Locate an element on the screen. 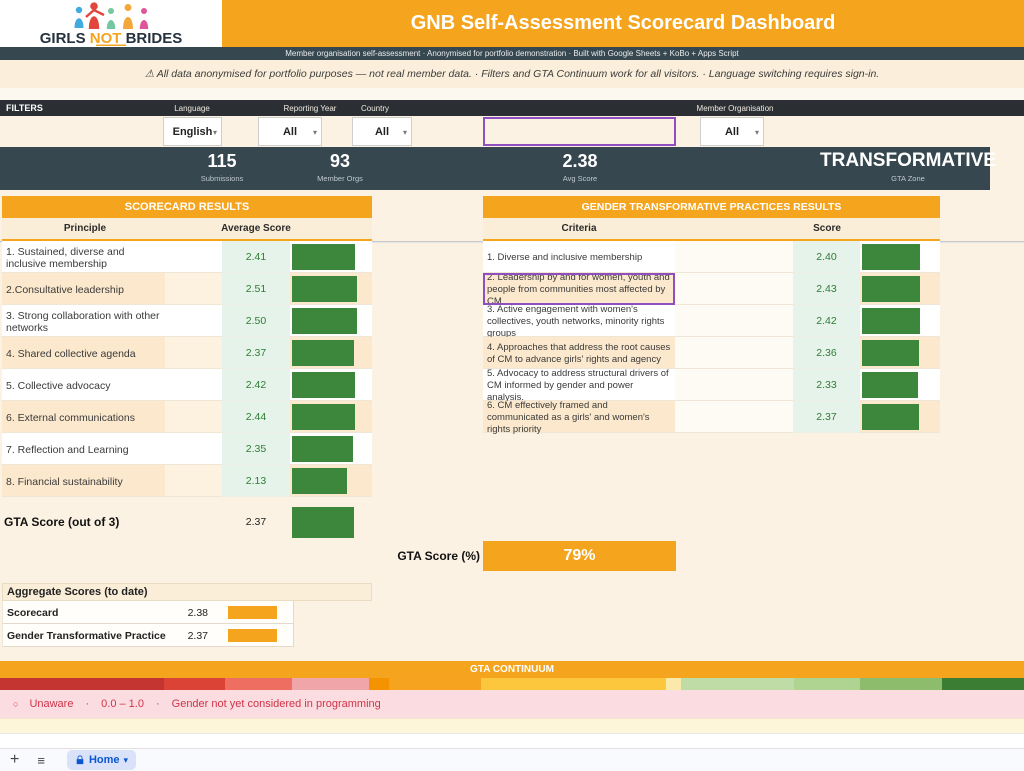  kpi-gta-zone: TRANSFORMATIVE GTA Zone is located at coordinates (908, 167).